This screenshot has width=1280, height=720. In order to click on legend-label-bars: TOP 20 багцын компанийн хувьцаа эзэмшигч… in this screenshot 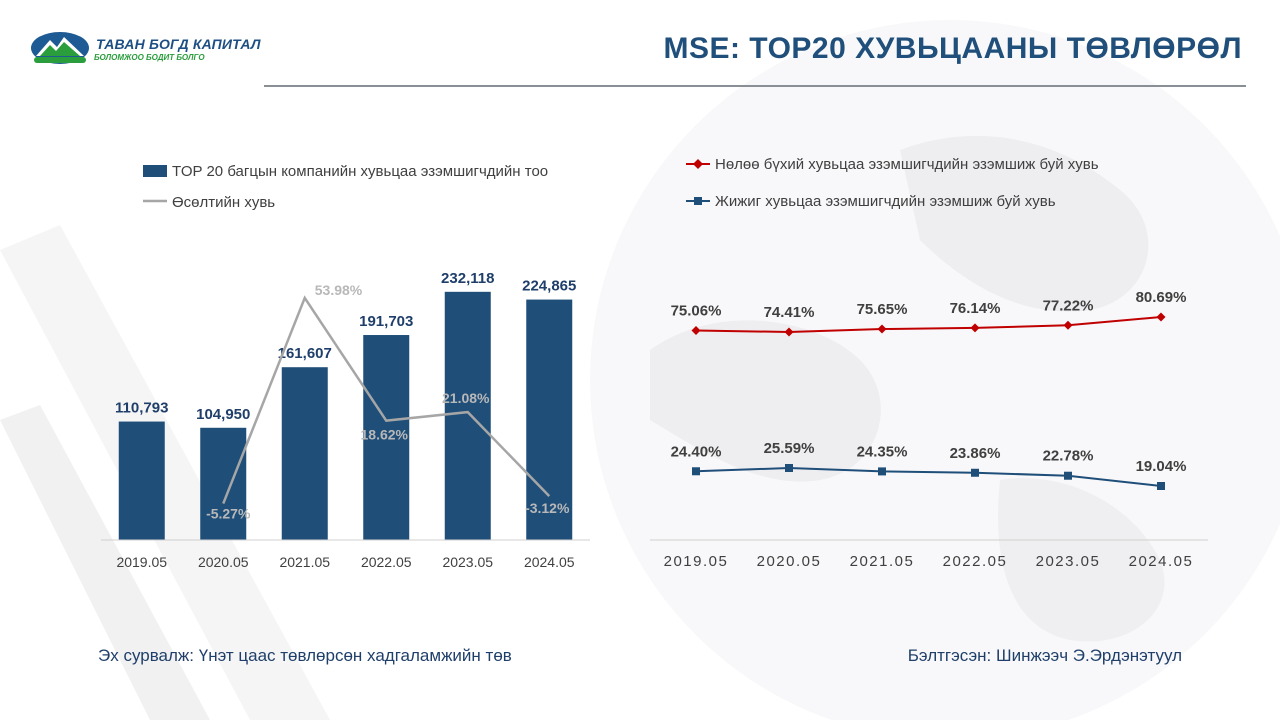, I will do `click(360, 171)`.